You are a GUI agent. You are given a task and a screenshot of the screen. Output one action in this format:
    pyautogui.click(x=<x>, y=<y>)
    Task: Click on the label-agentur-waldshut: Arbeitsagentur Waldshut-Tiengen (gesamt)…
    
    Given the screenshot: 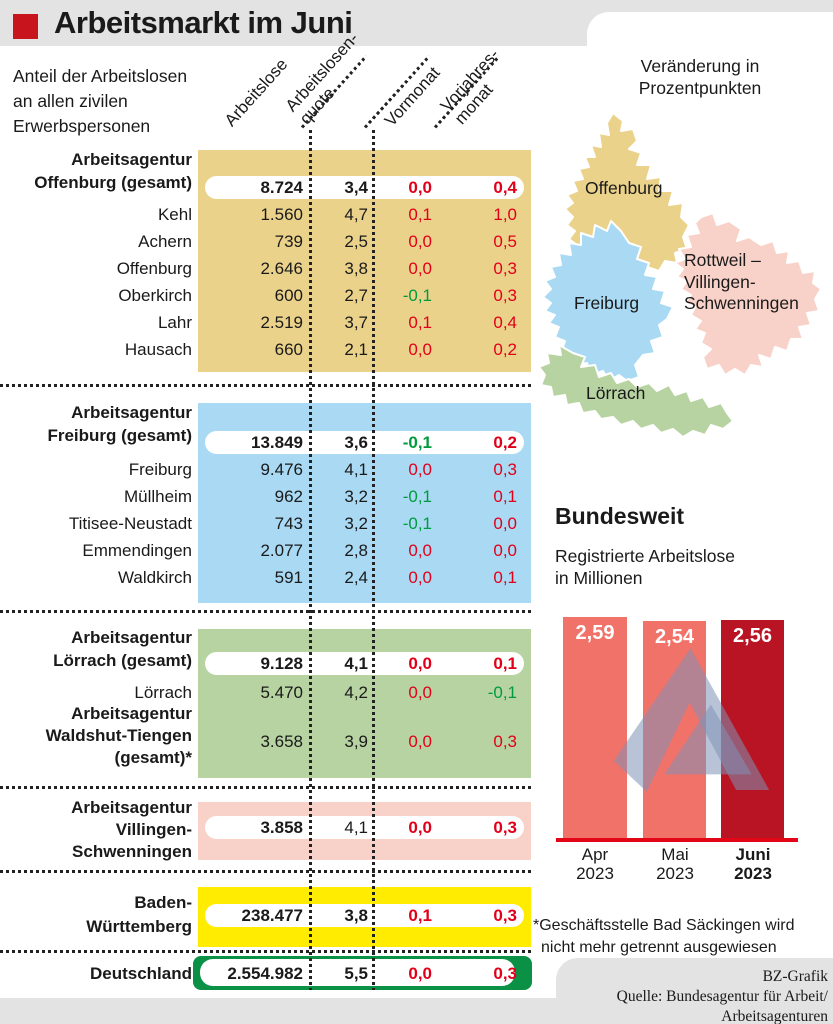 What is the action you would take?
    pyautogui.click(x=118, y=735)
    